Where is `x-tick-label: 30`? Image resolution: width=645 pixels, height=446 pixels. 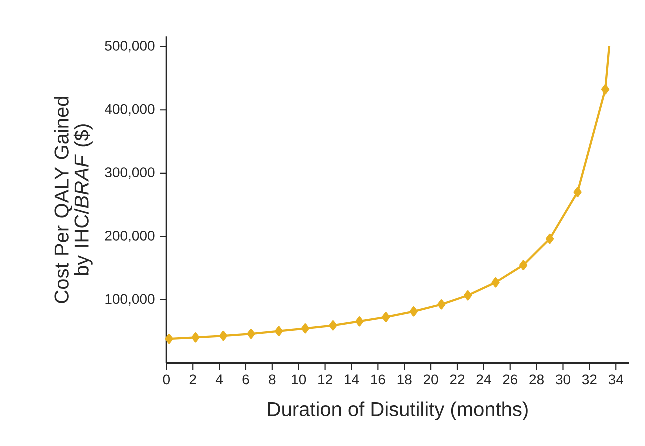 x-tick-label: 30 is located at coordinates (563, 379).